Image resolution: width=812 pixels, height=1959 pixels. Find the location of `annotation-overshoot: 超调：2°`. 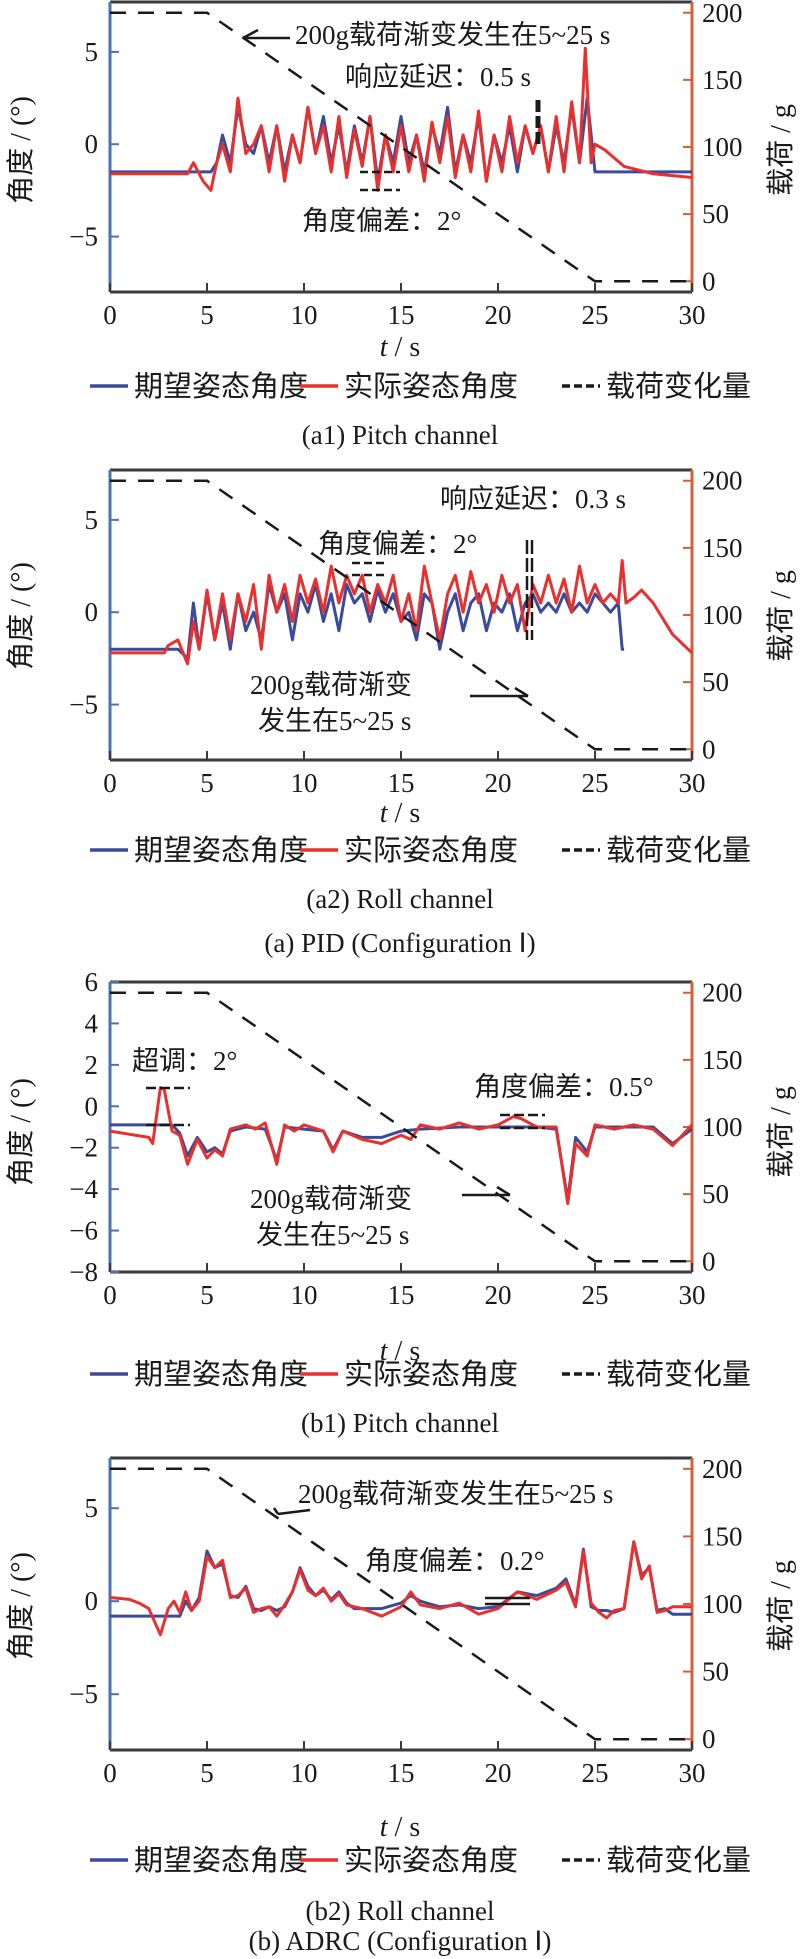

annotation-overshoot: 超调：2° is located at coordinates (184, 1061).